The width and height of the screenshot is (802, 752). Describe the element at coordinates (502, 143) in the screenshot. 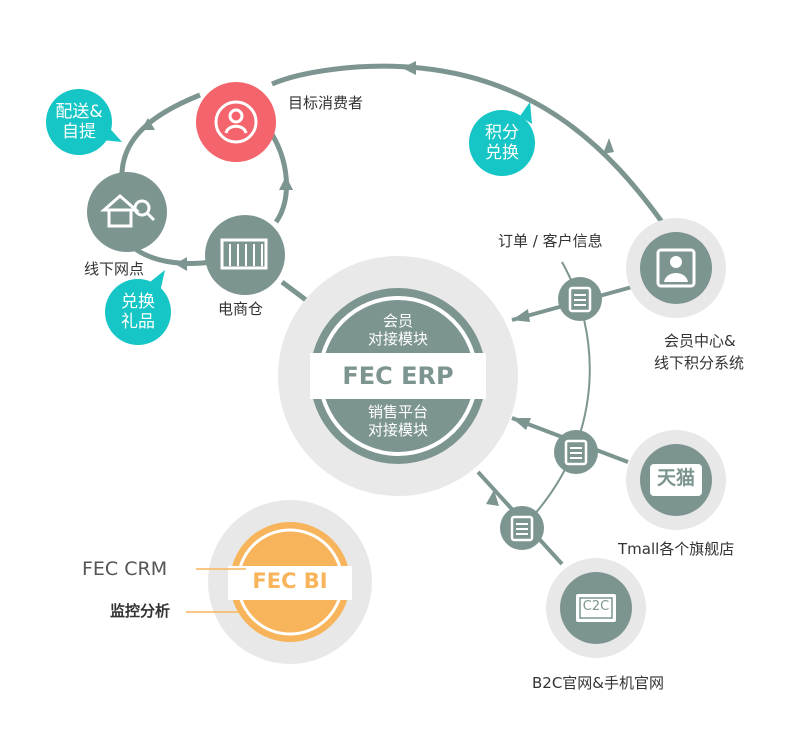

I see `points-exchange-text: 积分 兑换` at that location.